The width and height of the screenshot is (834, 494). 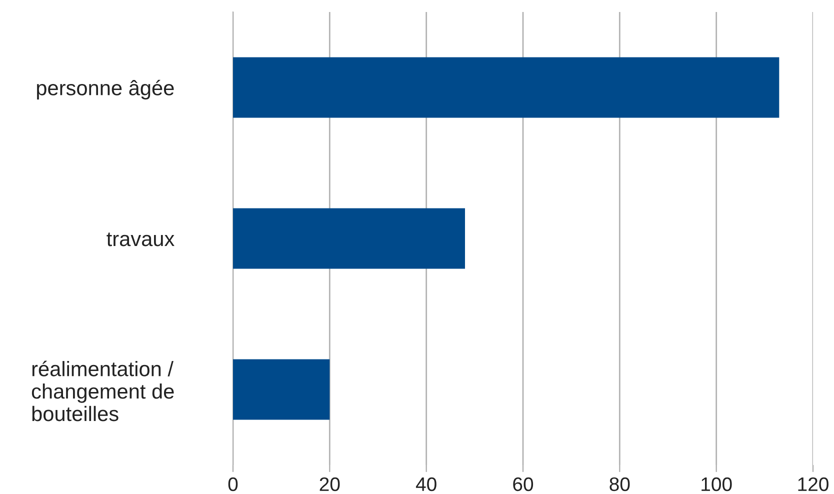 What do you see at coordinates (813, 484) in the screenshot?
I see `x-tick-label: 120` at bounding box center [813, 484].